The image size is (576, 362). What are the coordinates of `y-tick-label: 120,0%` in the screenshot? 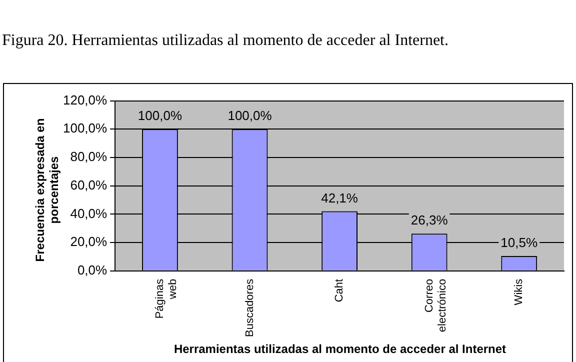 It's located at (85, 100).